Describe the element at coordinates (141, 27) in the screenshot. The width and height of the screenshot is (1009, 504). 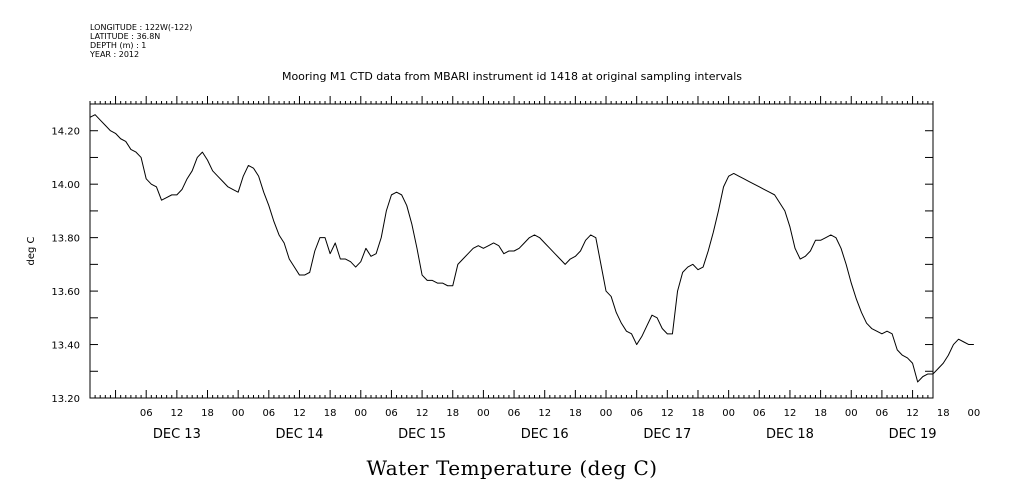
I see `longitude-label: LONGITUDE : 122W(-122)` at that location.